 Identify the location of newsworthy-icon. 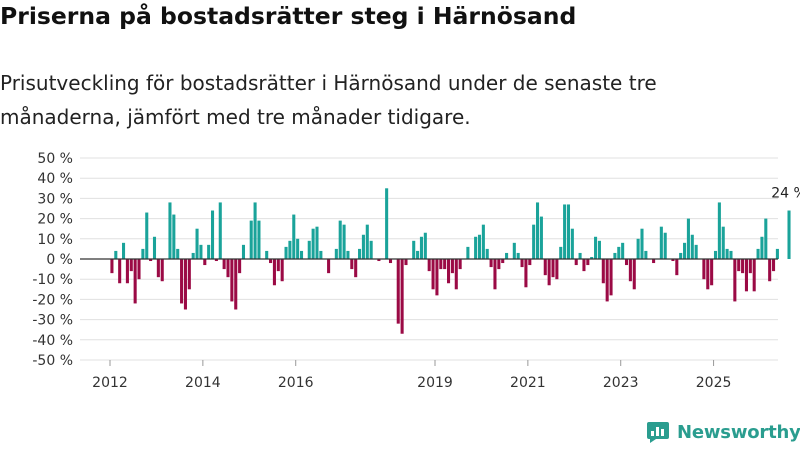
(658, 432).